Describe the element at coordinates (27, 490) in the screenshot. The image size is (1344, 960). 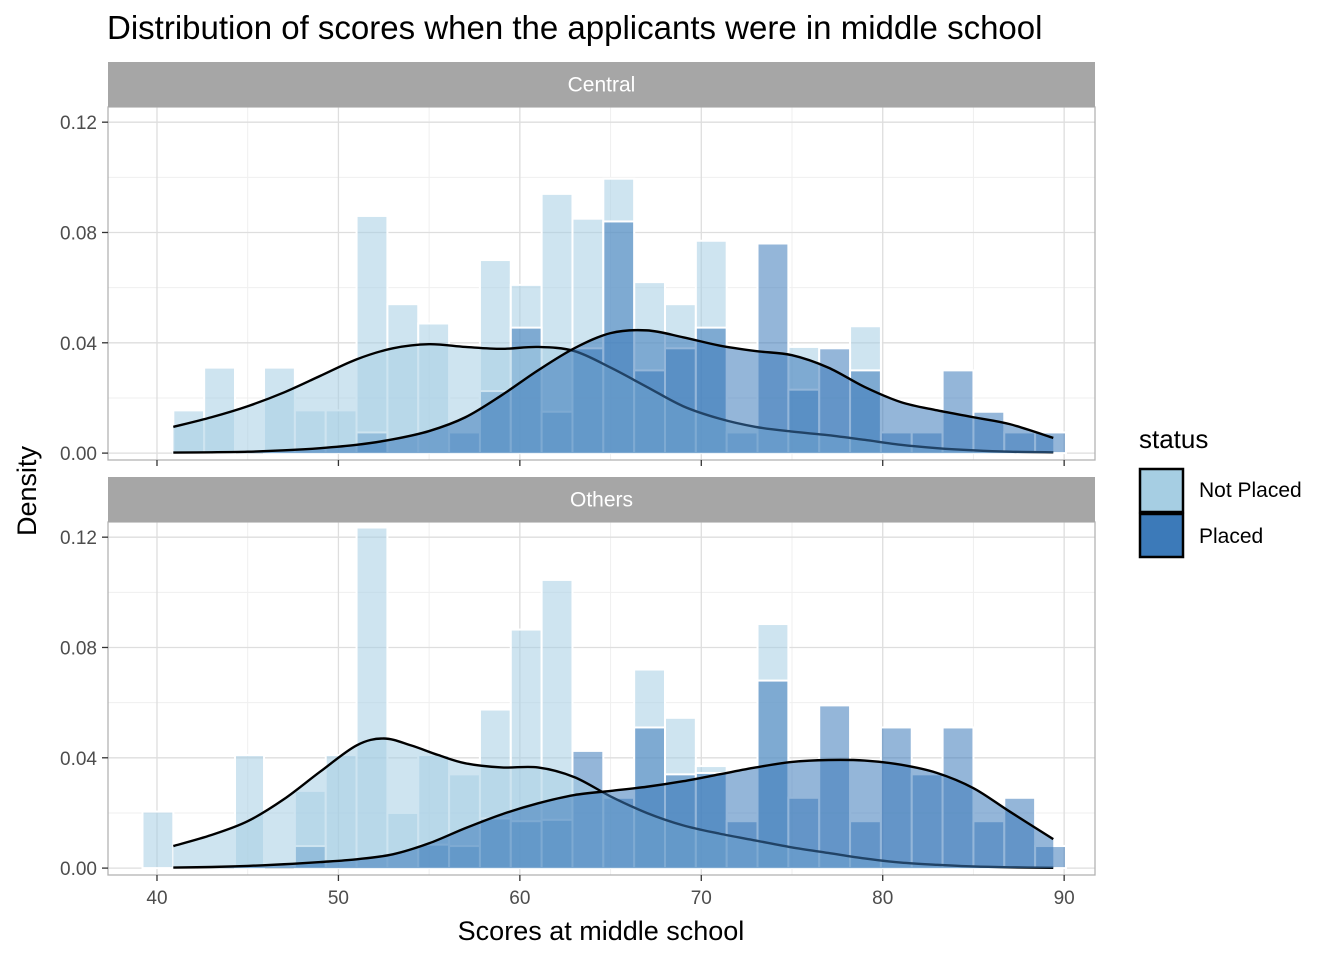
I see `y-axis-label: Density` at that location.